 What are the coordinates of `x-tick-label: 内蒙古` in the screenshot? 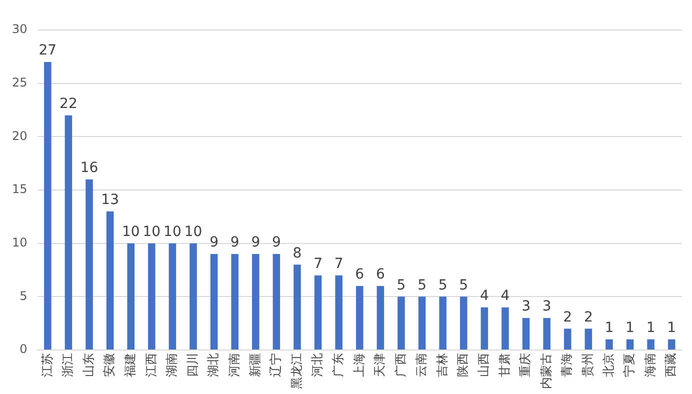 It's located at (545, 371).